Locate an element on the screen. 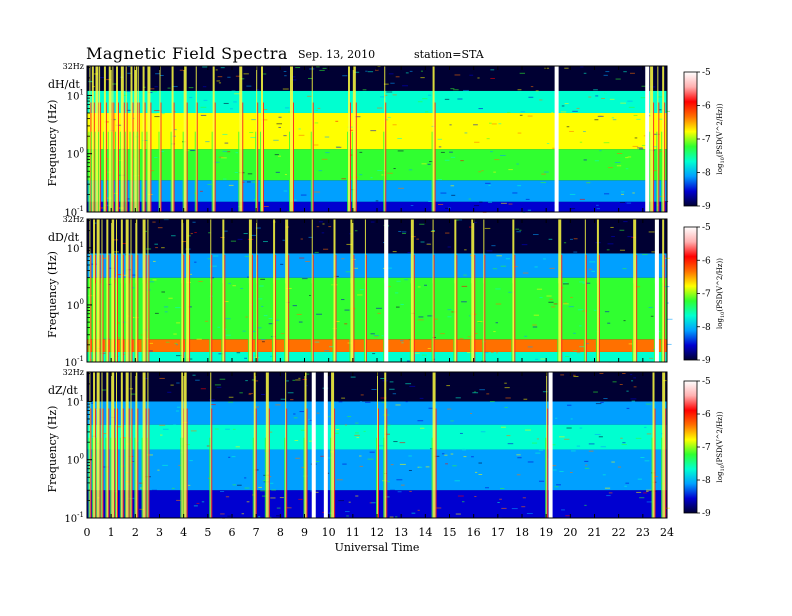 This screenshot has height=616, width=792. colorbar-label: log10(PSD(V^2/Hz)) is located at coordinates (721, 293).